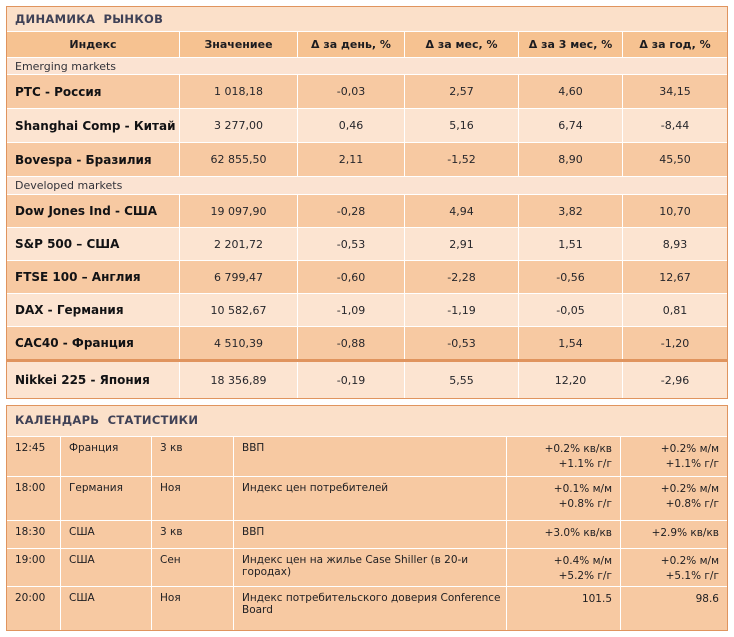 The image size is (734, 637). Describe the element at coordinates (673, 534) in the screenshot. I see `event-previous: +2.9% кв/кв` at that location.